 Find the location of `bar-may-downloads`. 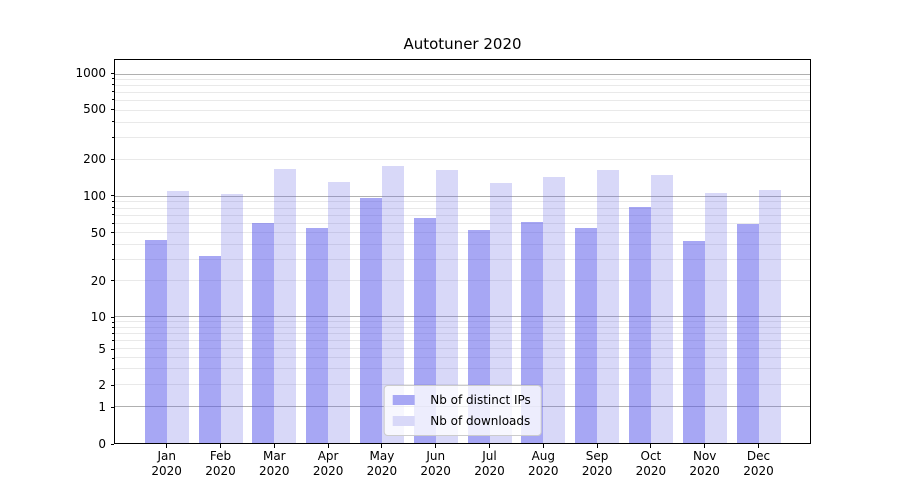

bar-may-downloads is located at coordinates (392, 304).